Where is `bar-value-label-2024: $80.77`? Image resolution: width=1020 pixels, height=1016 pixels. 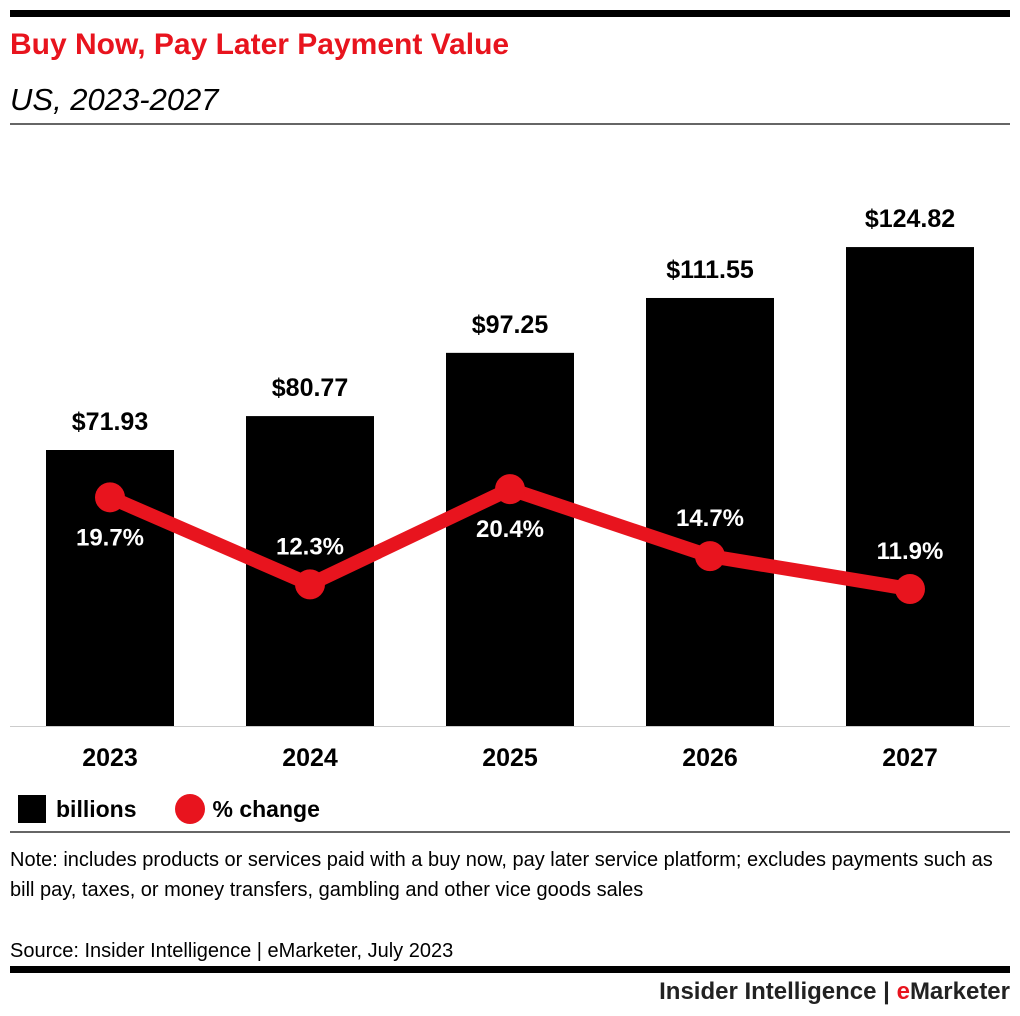 bar-value-label-2024: $80.77 is located at coordinates (310, 388).